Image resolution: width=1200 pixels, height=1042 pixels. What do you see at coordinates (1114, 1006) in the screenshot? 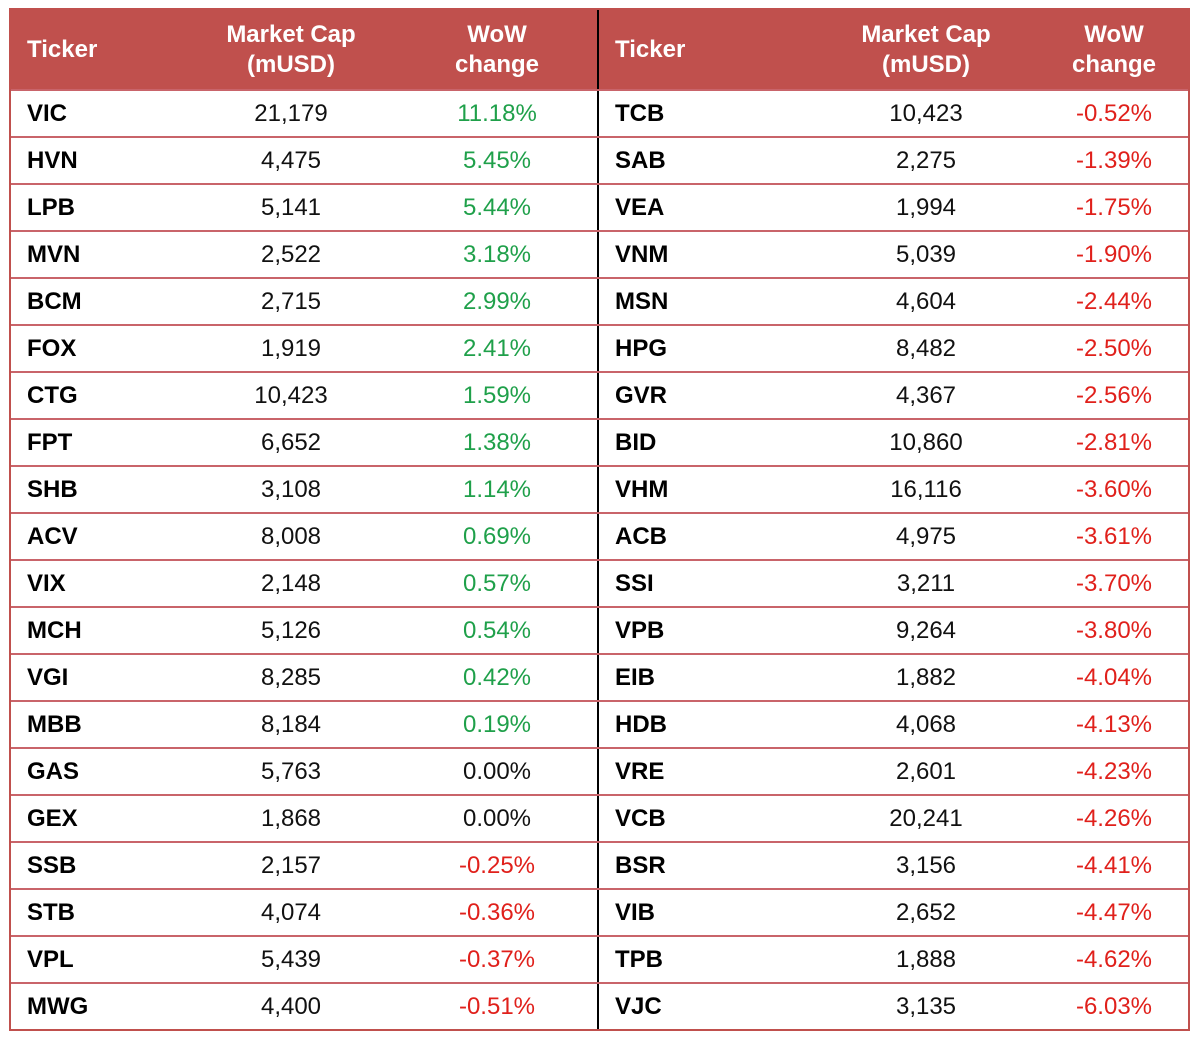
I see `wow-change-cell: -6.03%` at bounding box center [1114, 1006].